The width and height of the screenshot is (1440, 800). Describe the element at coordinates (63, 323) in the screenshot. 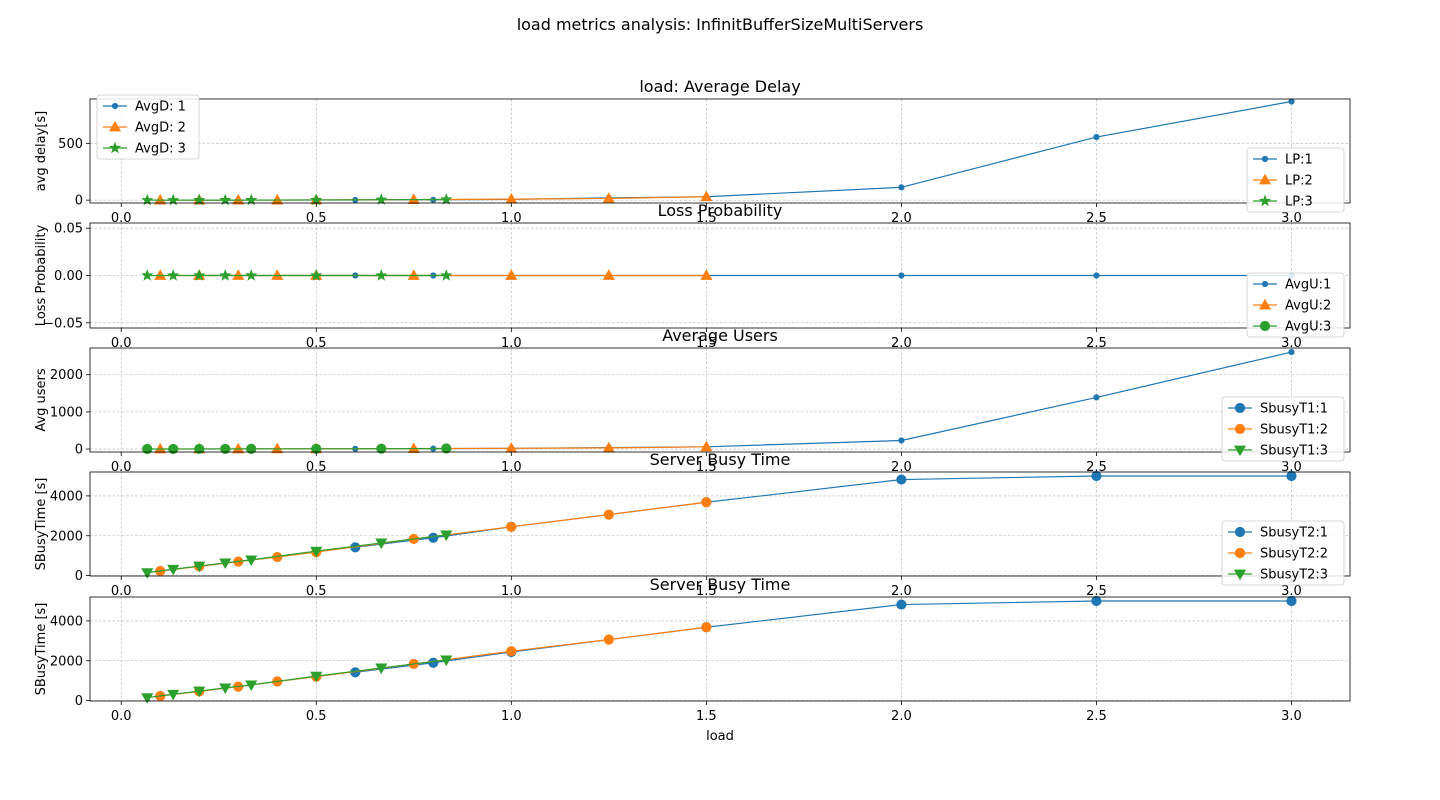

I see `y-tick-label: −0.05` at that location.